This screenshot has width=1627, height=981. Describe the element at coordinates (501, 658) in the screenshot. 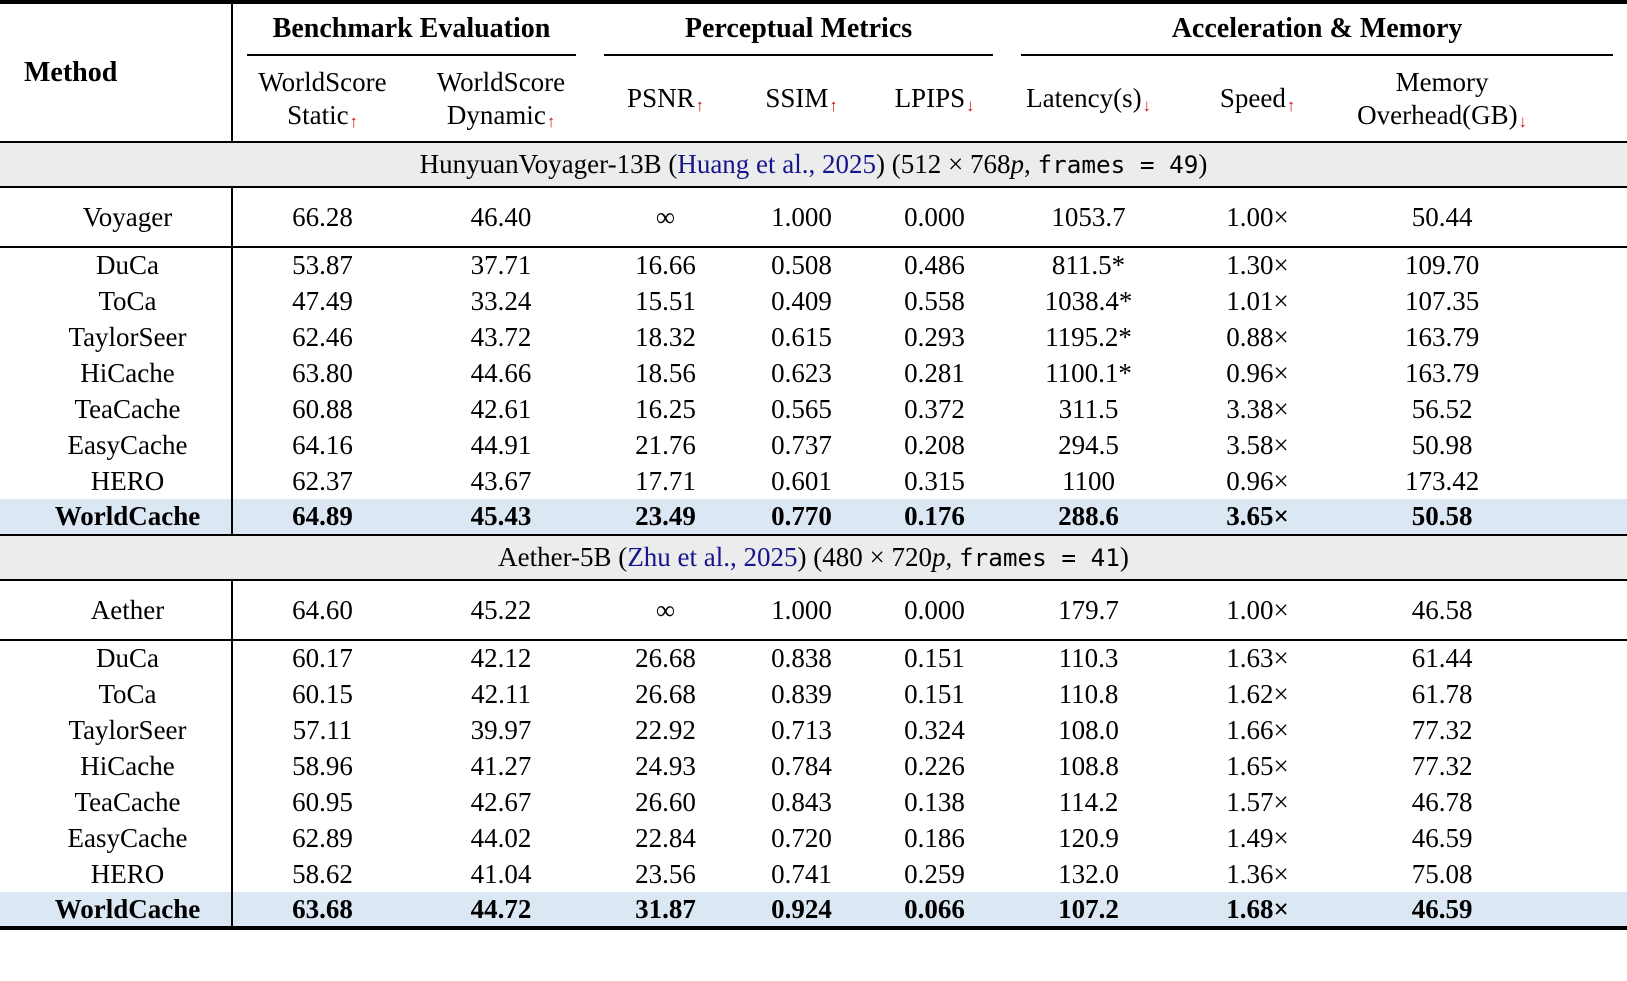

I see `value-cell-worldscore-dynamic: 42.12` at that location.